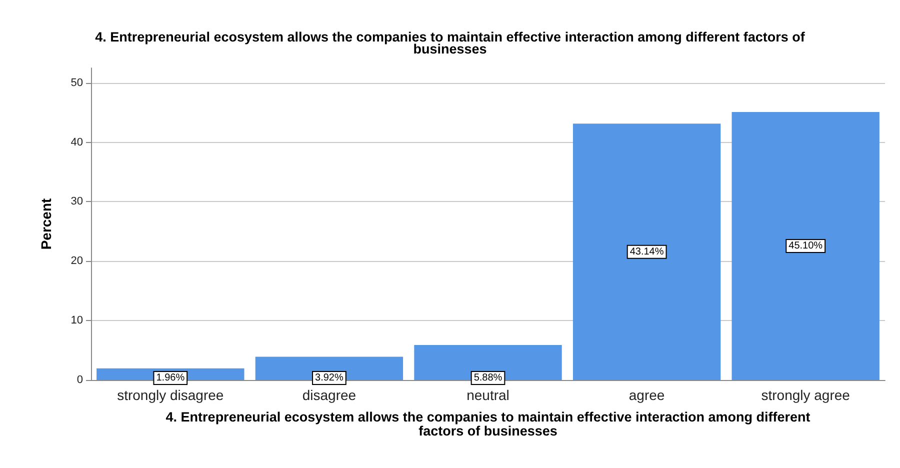 This screenshot has width=900, height=468. I want to click on y-tick-label: 50, so click(76, 82).